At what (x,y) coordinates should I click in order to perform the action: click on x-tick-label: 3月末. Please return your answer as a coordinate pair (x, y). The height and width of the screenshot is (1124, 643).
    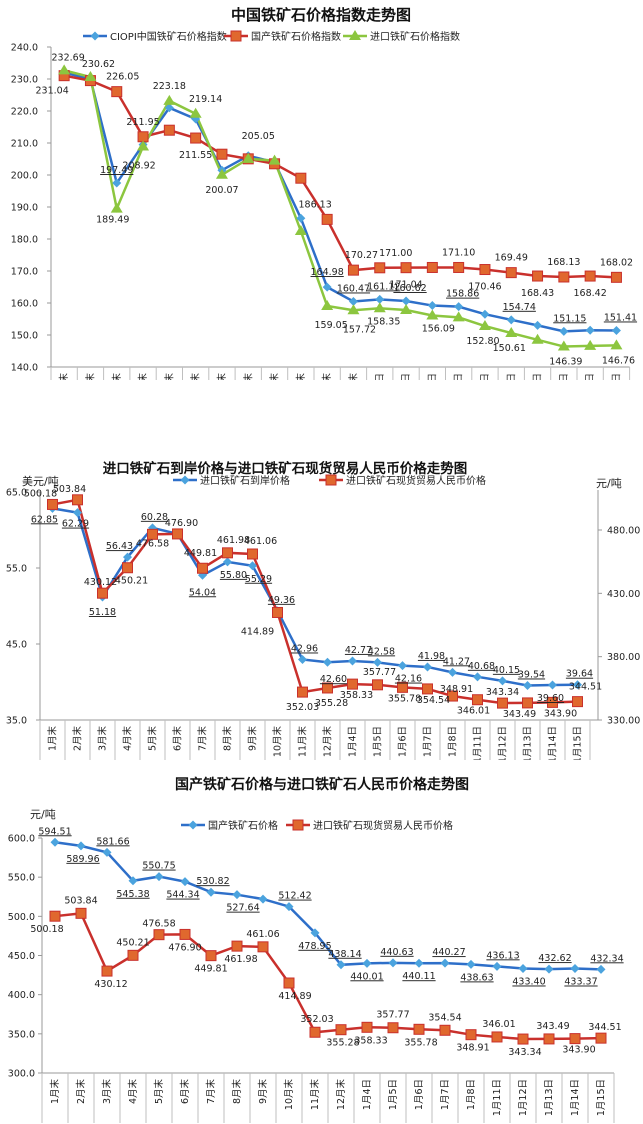
    Looking at the image, I should click on (107, 1092).